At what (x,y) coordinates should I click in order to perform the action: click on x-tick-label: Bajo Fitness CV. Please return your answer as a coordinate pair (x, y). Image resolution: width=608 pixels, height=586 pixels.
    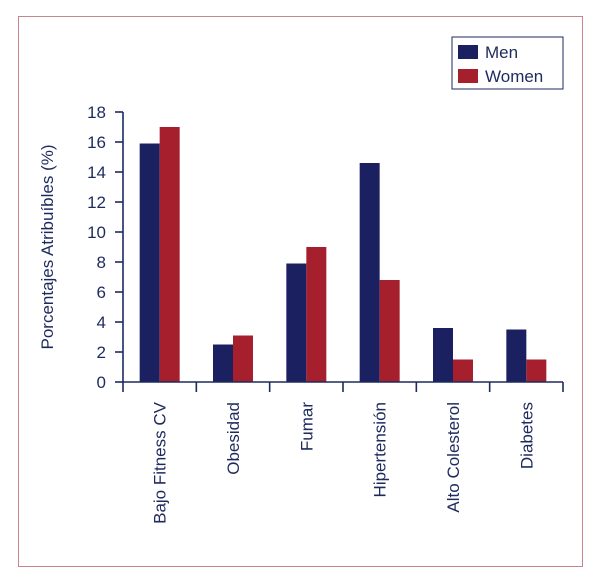
    Looking at the image, I should click on (160, 462).